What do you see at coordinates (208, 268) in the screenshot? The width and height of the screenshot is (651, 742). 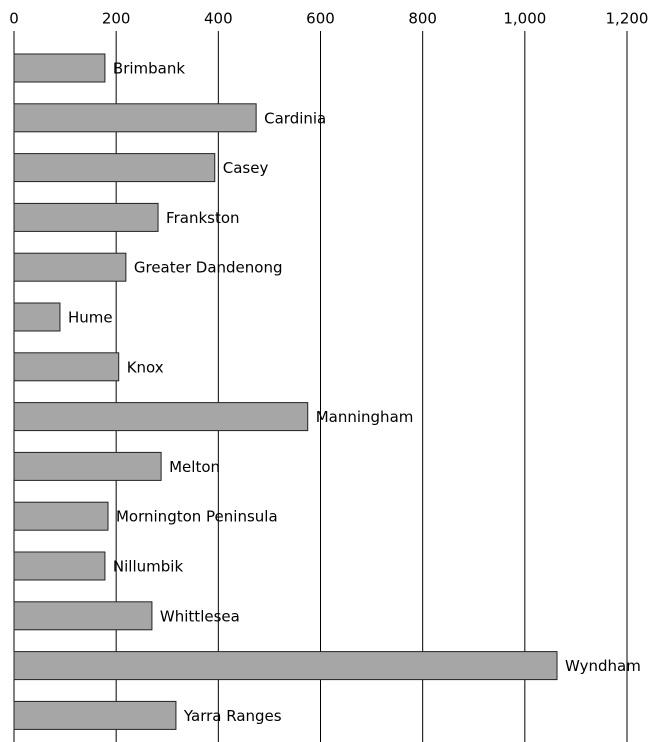 I see `category-label: Greater Dandenong` at bounding box center [208, 268].